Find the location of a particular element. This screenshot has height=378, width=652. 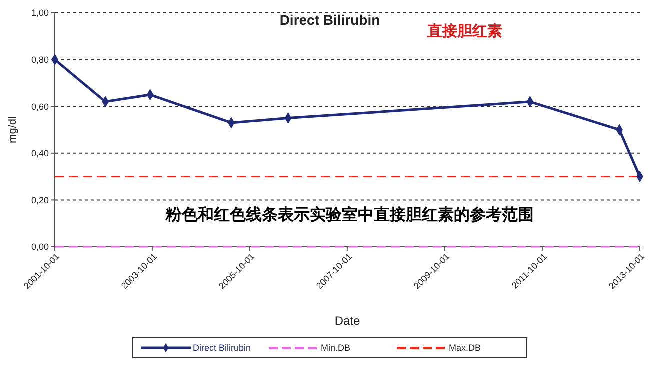

y-tick-label: 1,00 is located at coordinates (40, 13).